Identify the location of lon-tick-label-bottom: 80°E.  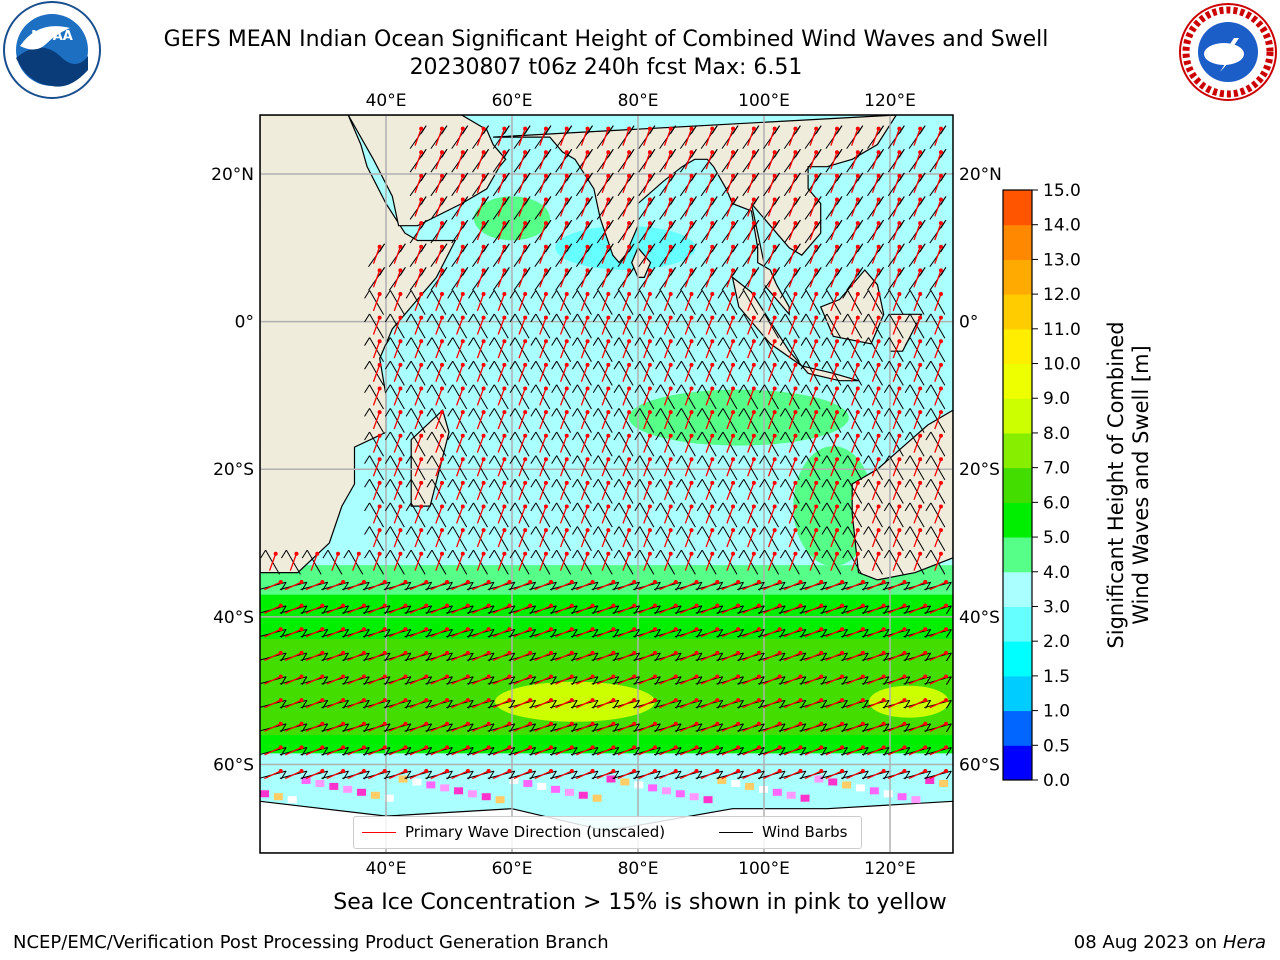
(638, 869).